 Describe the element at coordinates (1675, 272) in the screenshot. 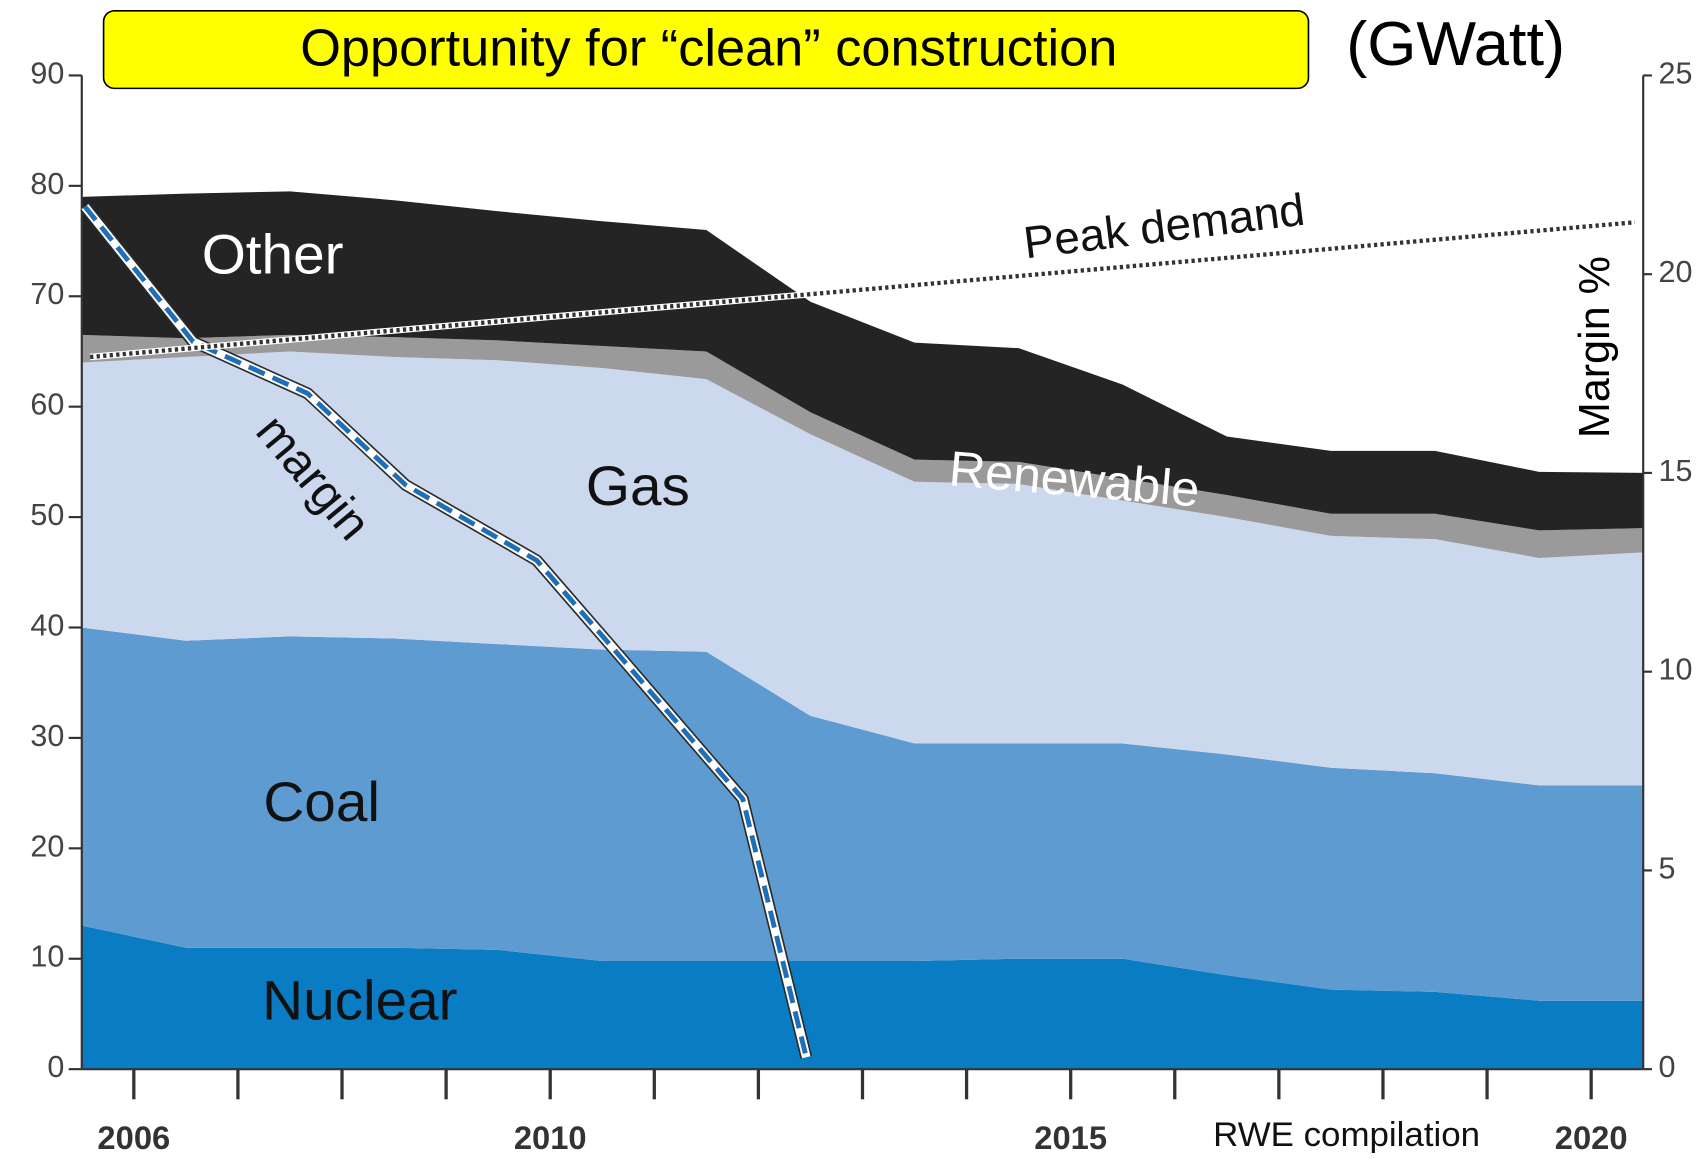

I see `y2-tick-label: 20` at that location.